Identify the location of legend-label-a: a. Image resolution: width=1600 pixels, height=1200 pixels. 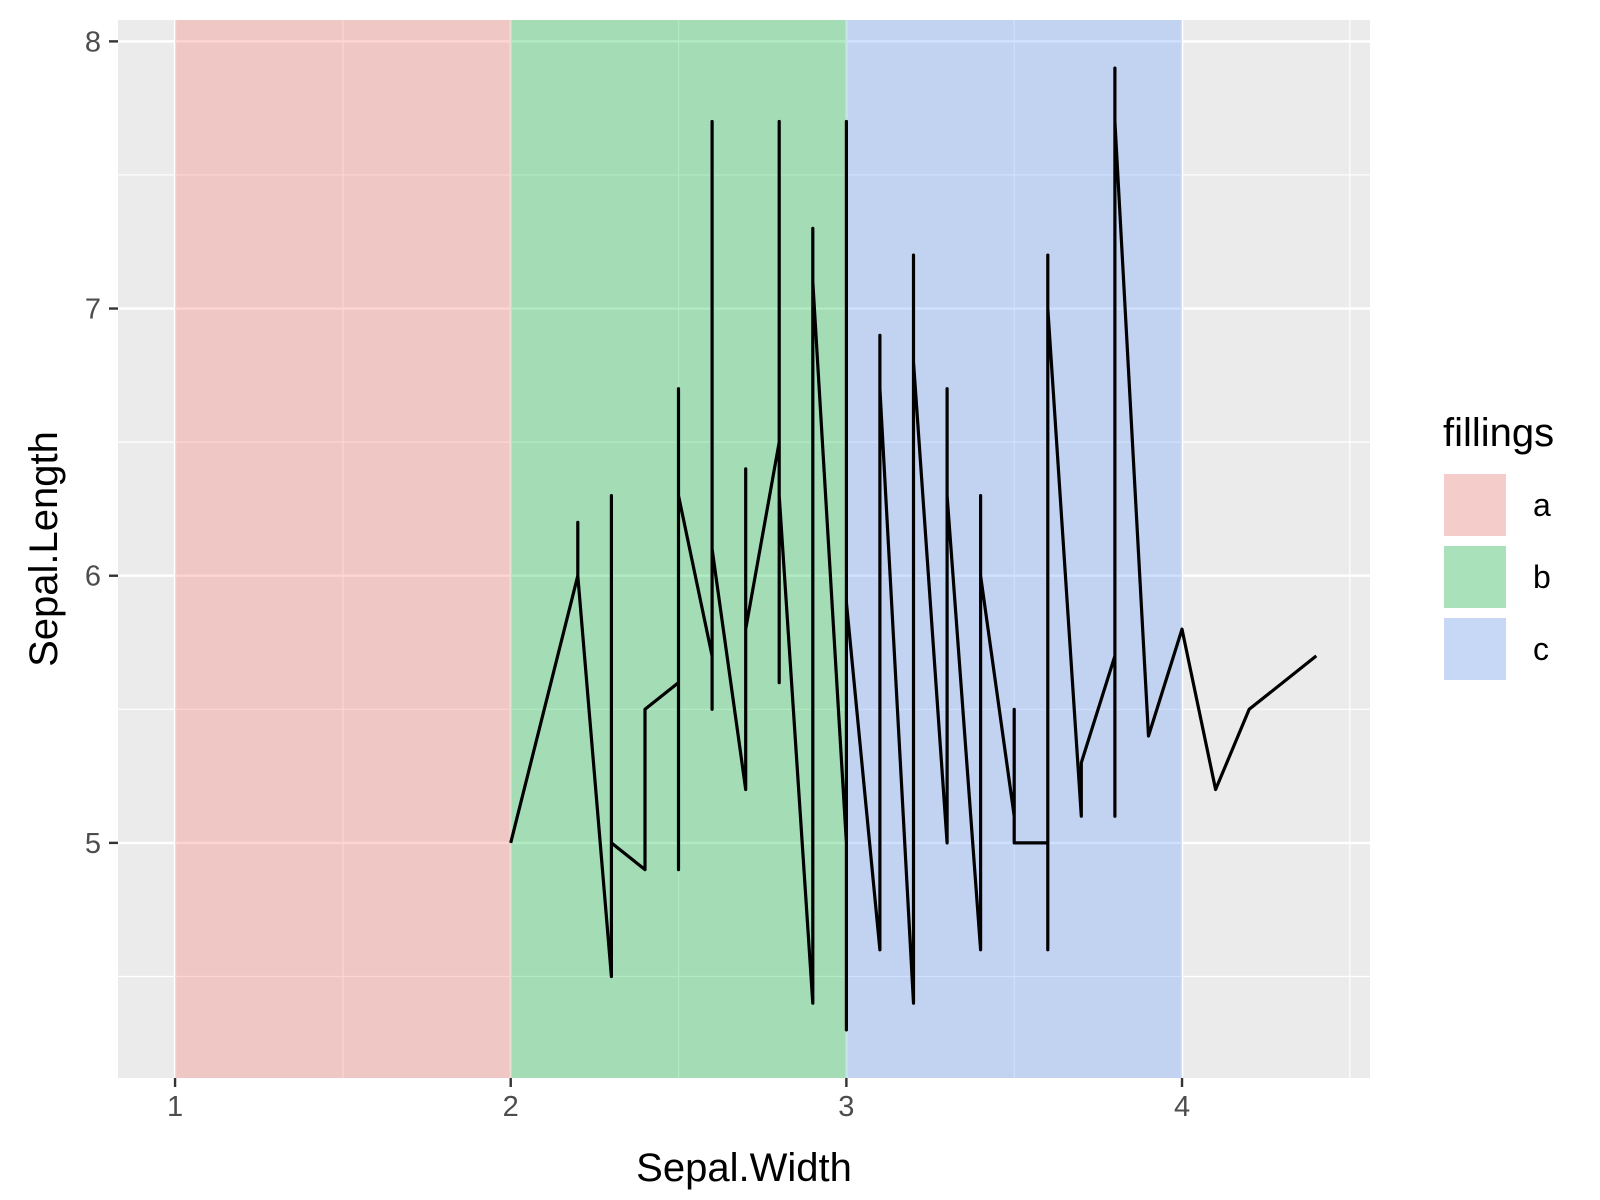
(1542, 505).